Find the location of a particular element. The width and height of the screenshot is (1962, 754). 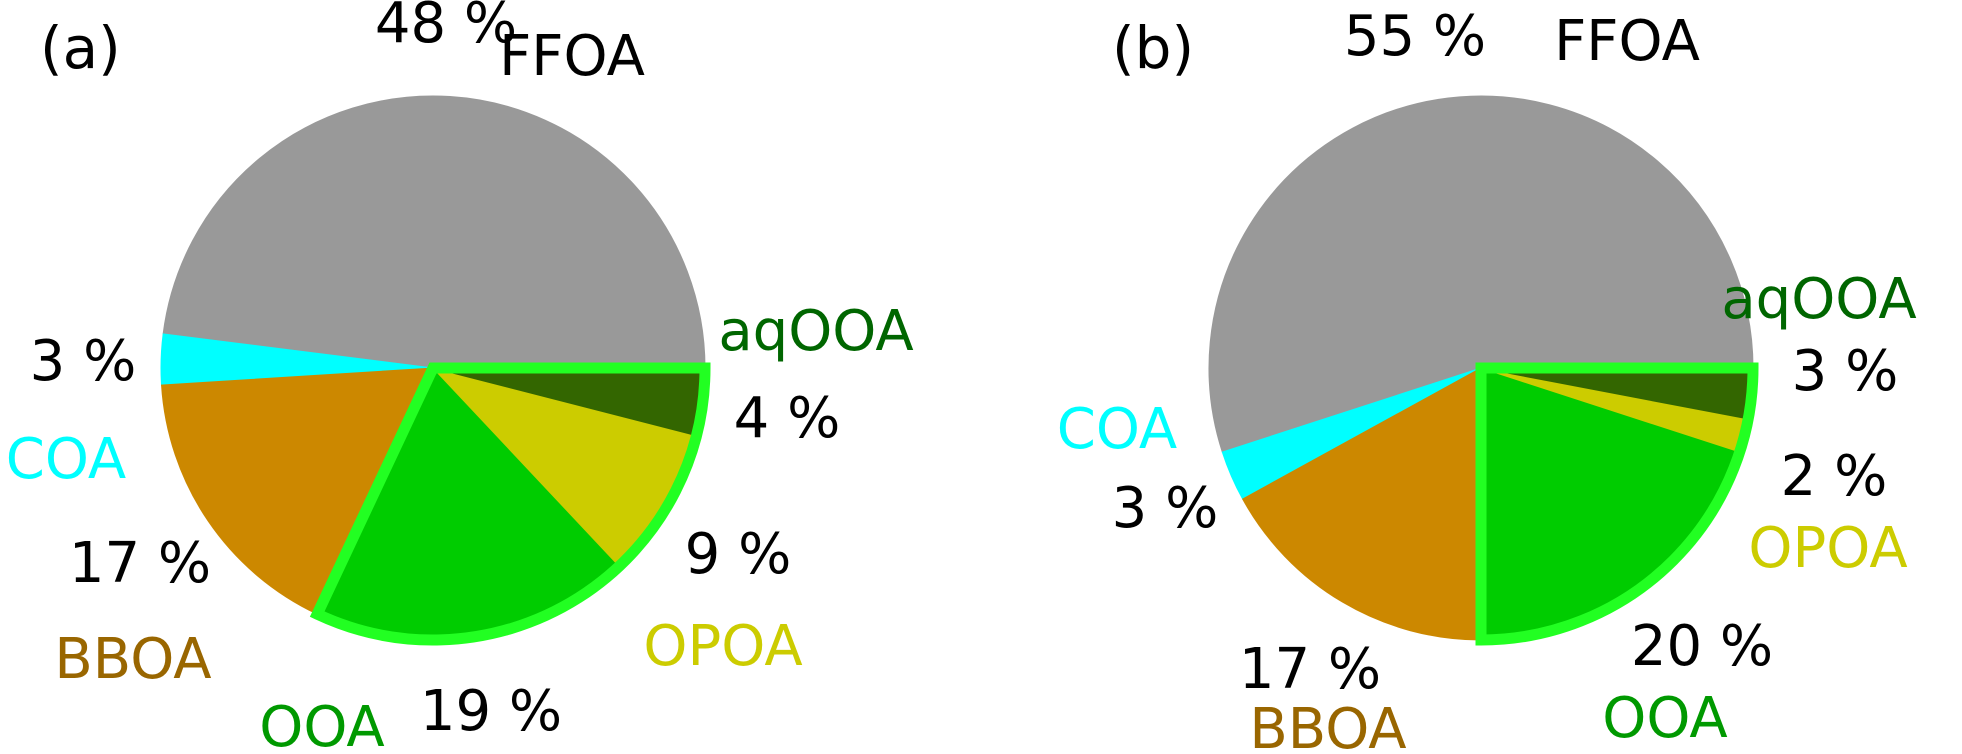

slice-value-label-ffoa: 55 % is located at coordinates (1415, 36).